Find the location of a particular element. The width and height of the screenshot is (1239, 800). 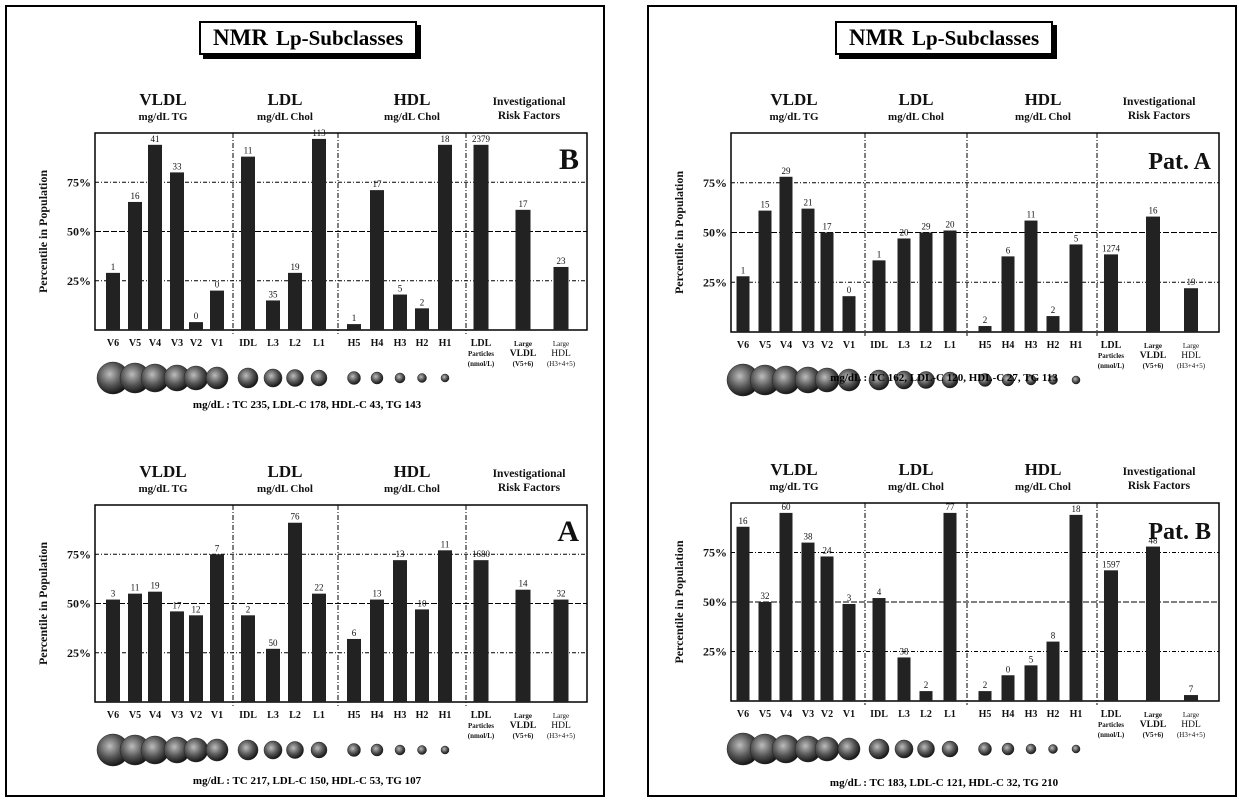

bar-value-label: 76 is located at coordinates (296, 517).